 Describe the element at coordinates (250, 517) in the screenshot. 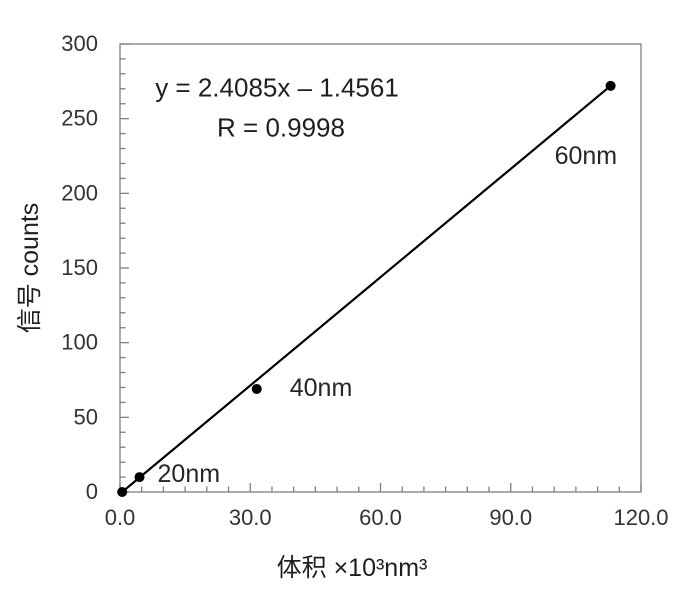

I see `x-axis-tick-label: 30.0` at that location.